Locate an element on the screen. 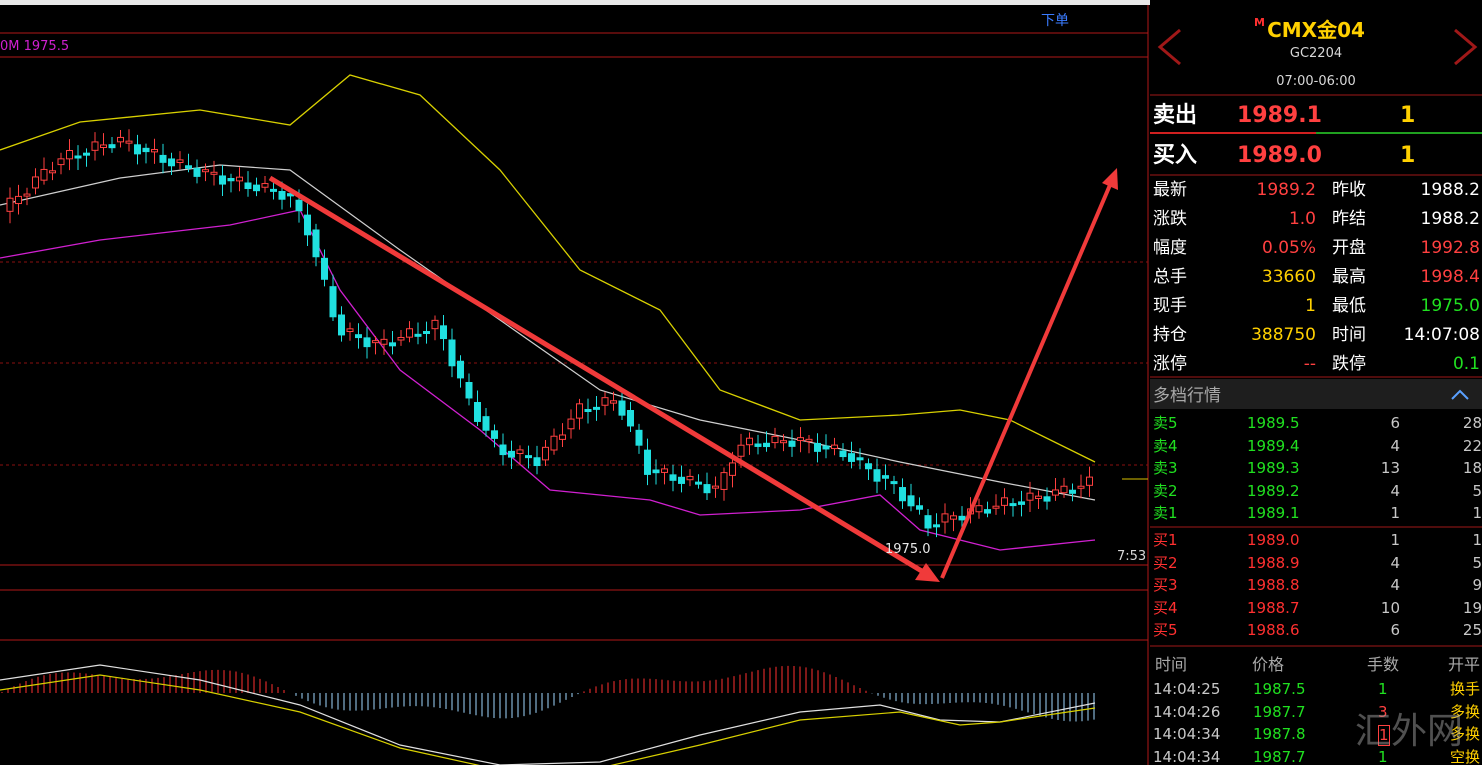  trade-price: 1987.5 is located at coordinates (1279, 689).